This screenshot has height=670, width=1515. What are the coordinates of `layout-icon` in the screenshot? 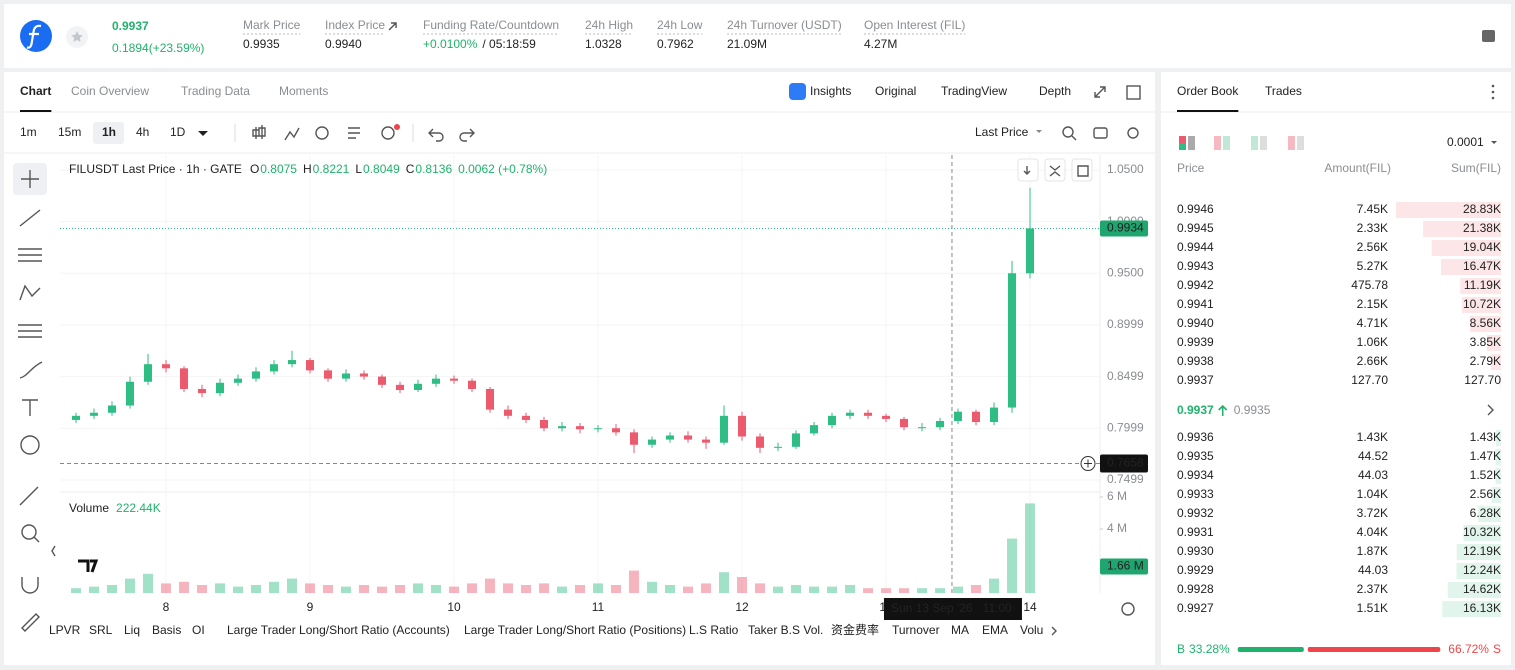 It's located at (1488, 36).